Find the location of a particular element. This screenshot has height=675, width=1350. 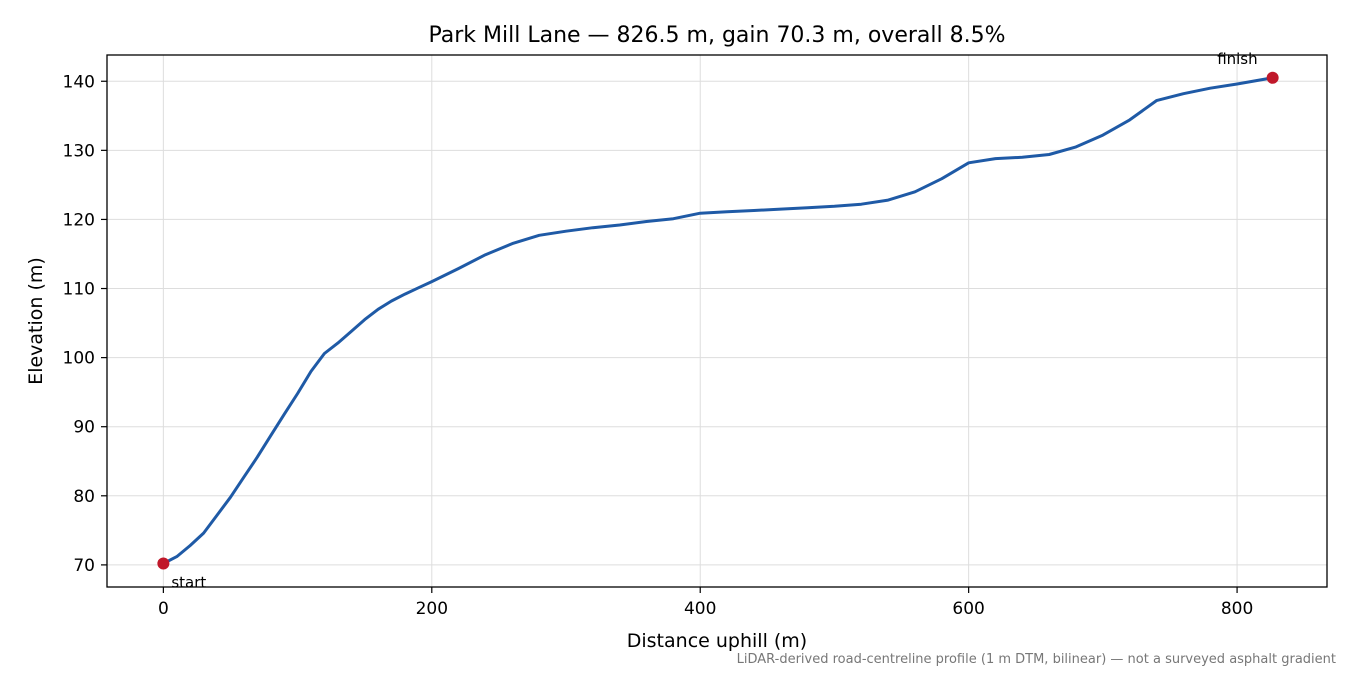

finish-marker is located at coordinates (1272, 77).